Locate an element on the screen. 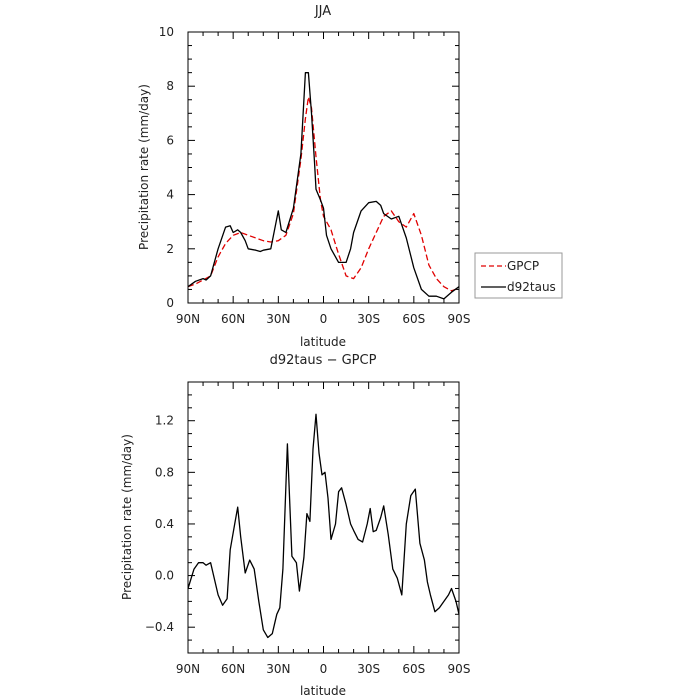  bottom-y-tick-labels: −0.4 0.0 0.4 0.8 1.2 is located at coordinates (159, 524).